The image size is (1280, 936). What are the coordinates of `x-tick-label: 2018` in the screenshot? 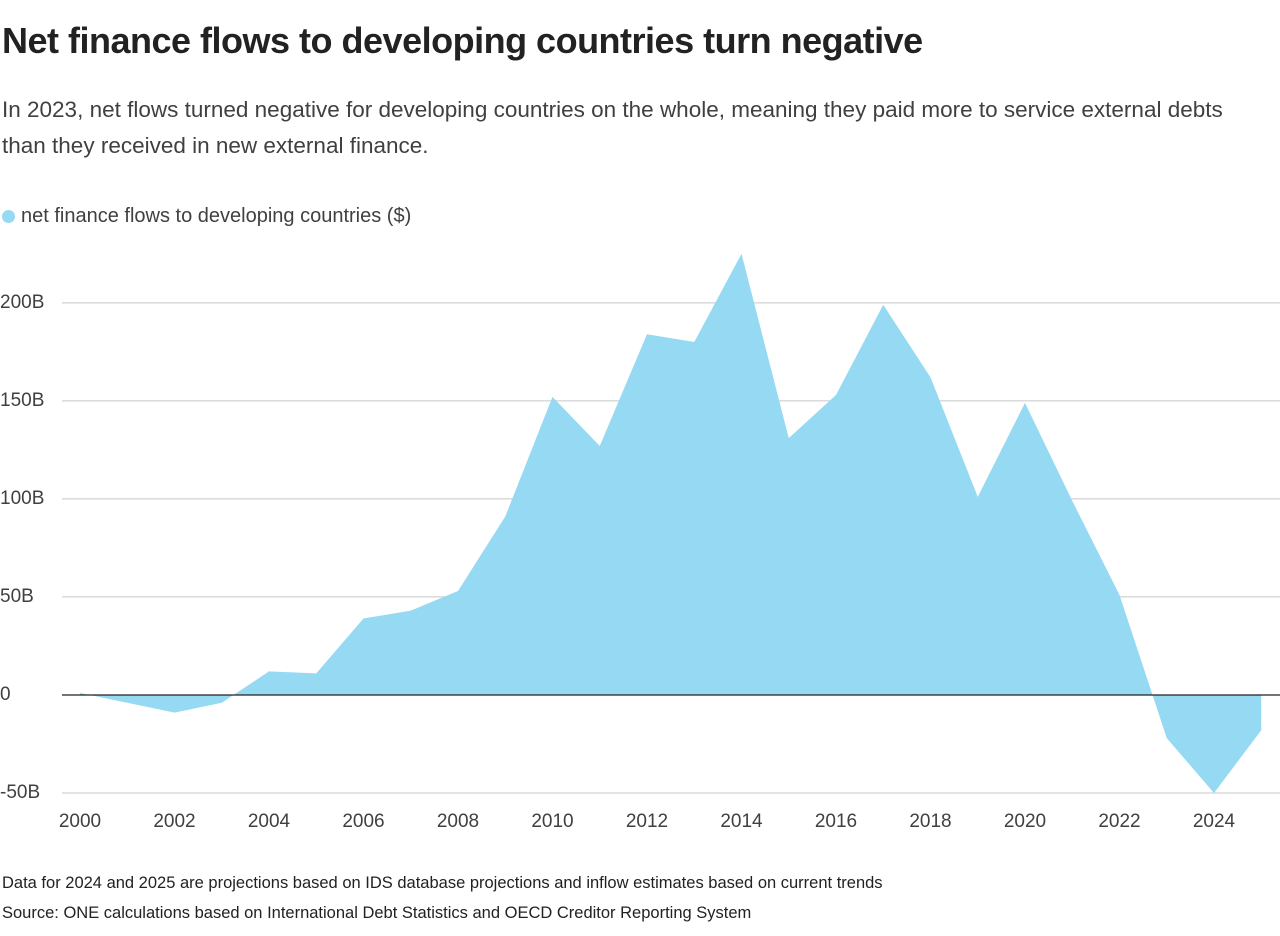 It's located at (930, 821).